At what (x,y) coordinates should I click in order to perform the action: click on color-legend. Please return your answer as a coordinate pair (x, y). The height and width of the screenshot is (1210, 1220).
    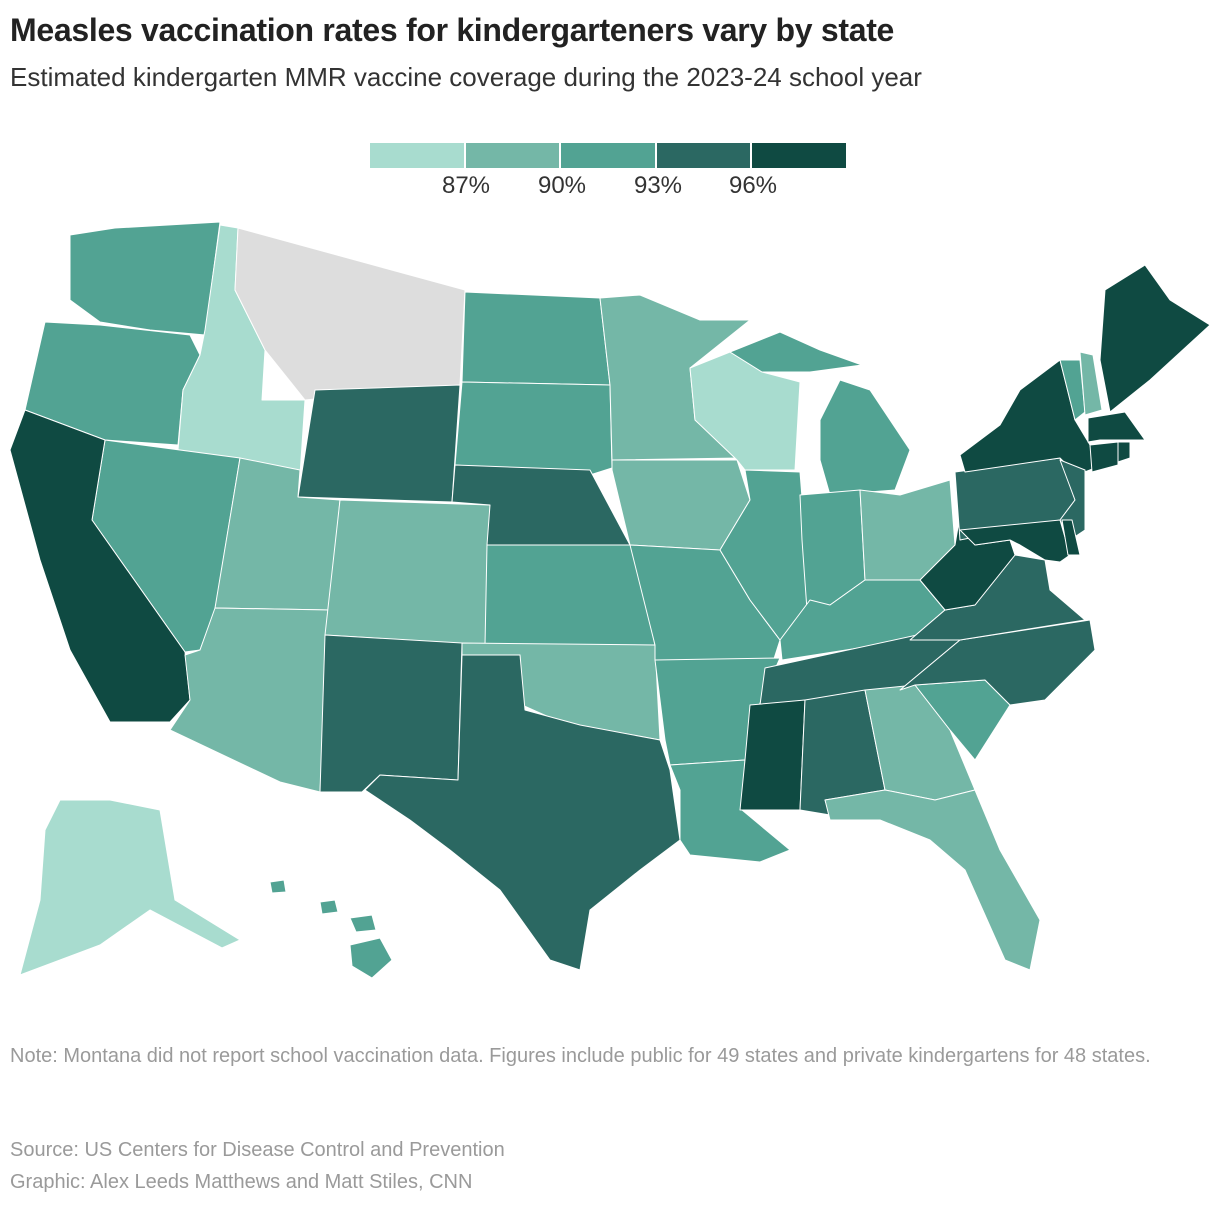
    Looking at the image, I should click on (609, 155).